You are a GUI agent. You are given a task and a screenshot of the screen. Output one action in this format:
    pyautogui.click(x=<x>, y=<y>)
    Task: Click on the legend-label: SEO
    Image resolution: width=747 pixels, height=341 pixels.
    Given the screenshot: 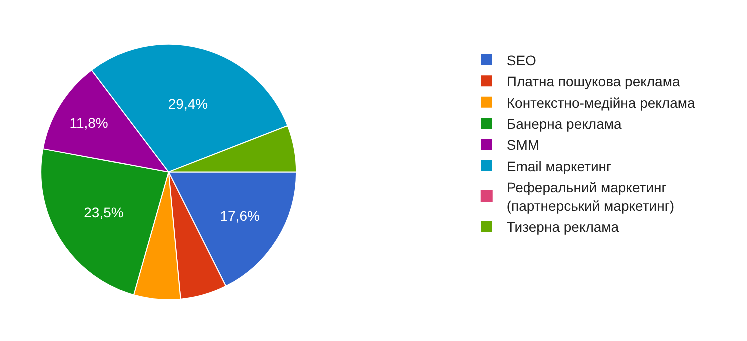 What is the action you would take?
    pyautogui.click(x=521, y=60)
    